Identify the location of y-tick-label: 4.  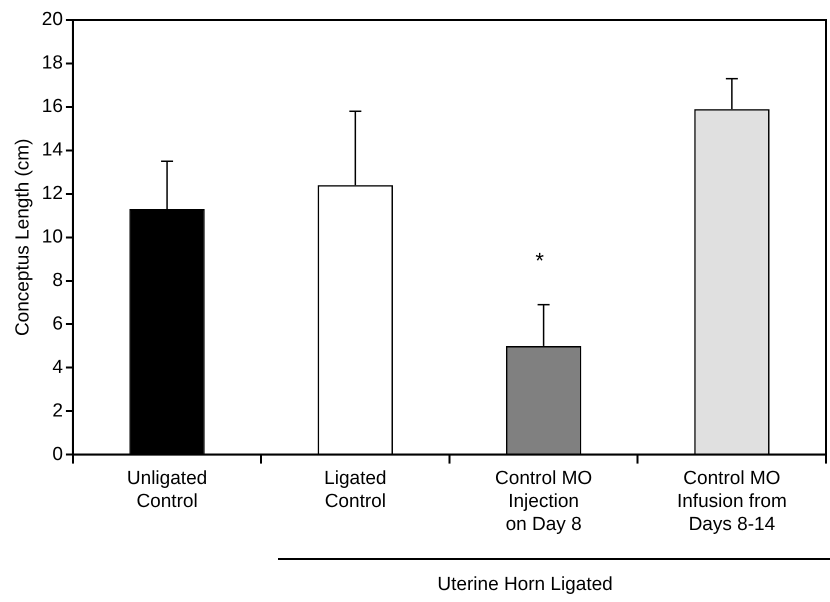
(58, 367).